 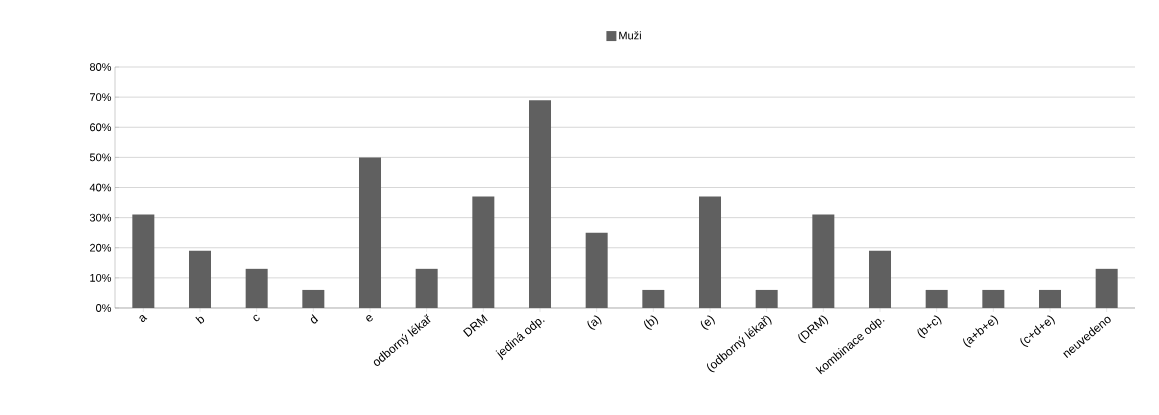 I want to click on y-tick-label: 80%, so click(x=100, y=67).